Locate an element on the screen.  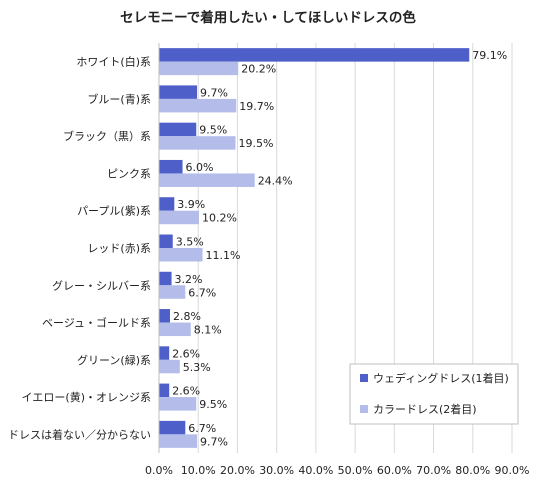
category-label: イエロー(黄)・オレンジ系 is located at coordinates (86, 397).